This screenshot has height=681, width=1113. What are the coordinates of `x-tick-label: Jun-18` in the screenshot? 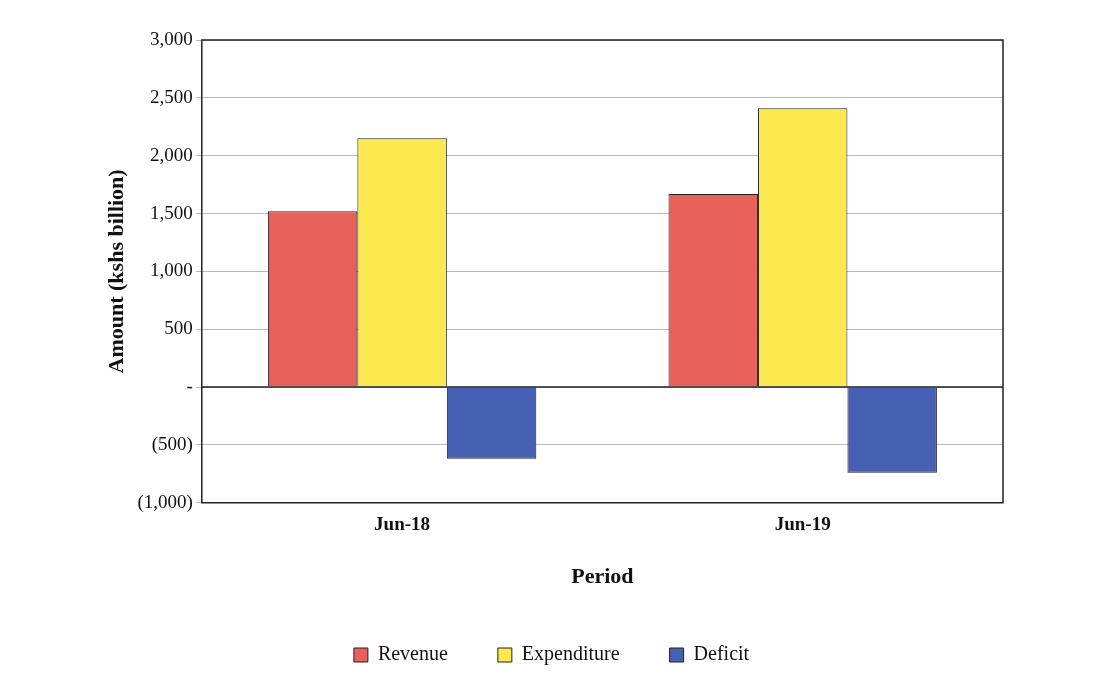 It's located at (402, 524).